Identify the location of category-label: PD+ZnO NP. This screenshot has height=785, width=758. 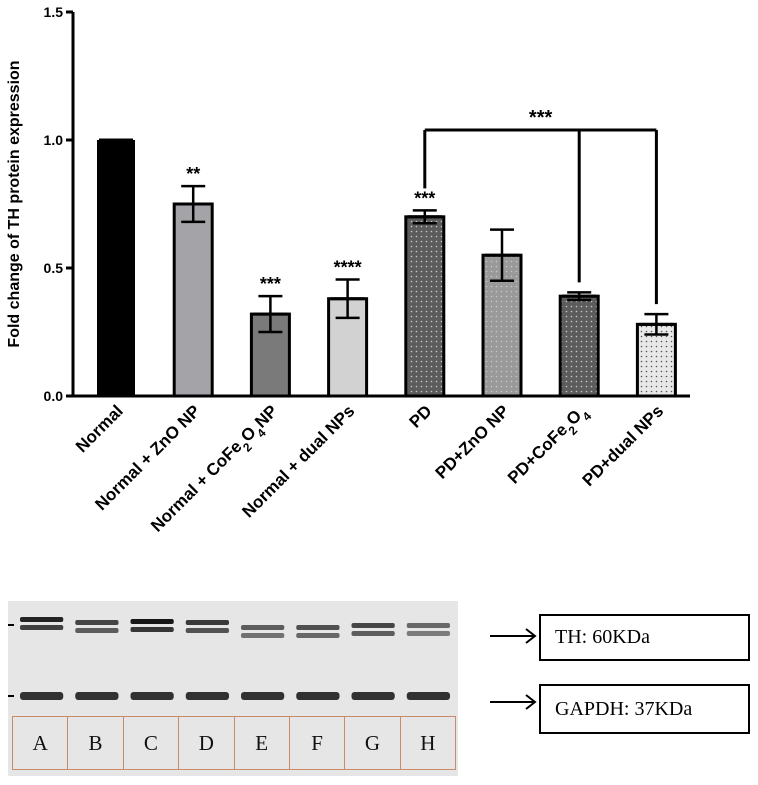
(472, 441).